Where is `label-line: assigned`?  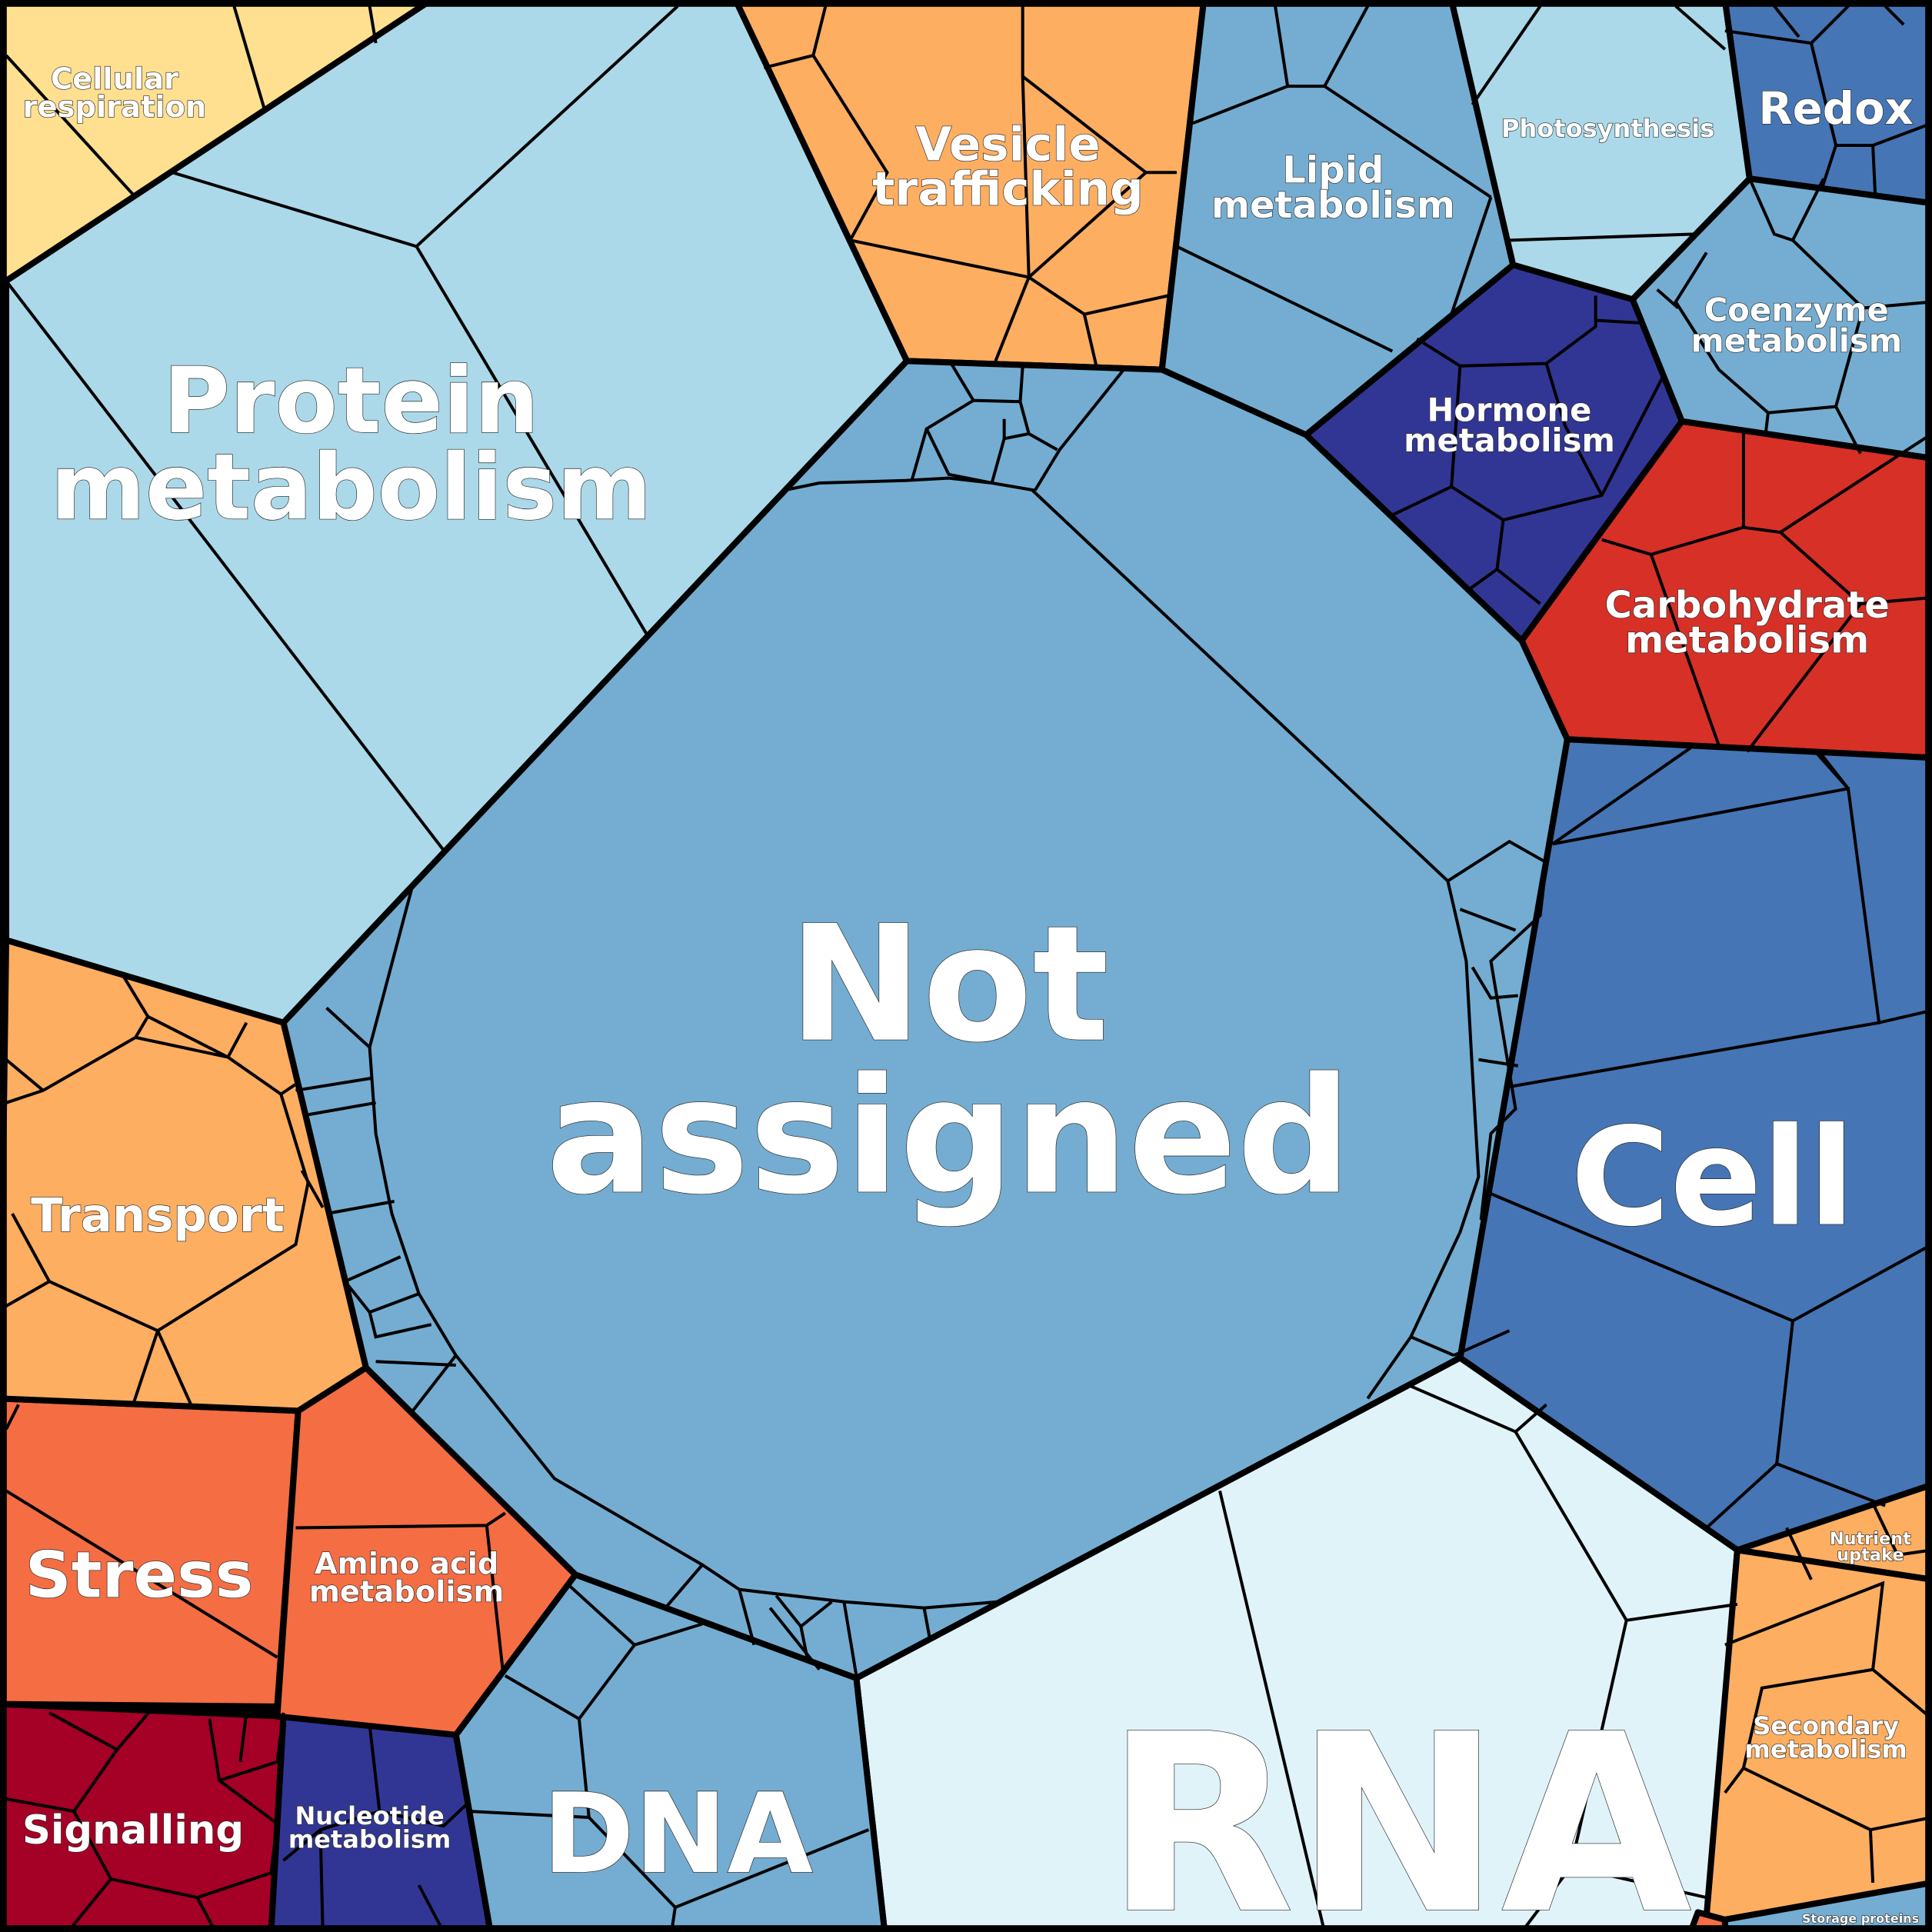
label-line: assigned is located at coordinates (948, 1137).